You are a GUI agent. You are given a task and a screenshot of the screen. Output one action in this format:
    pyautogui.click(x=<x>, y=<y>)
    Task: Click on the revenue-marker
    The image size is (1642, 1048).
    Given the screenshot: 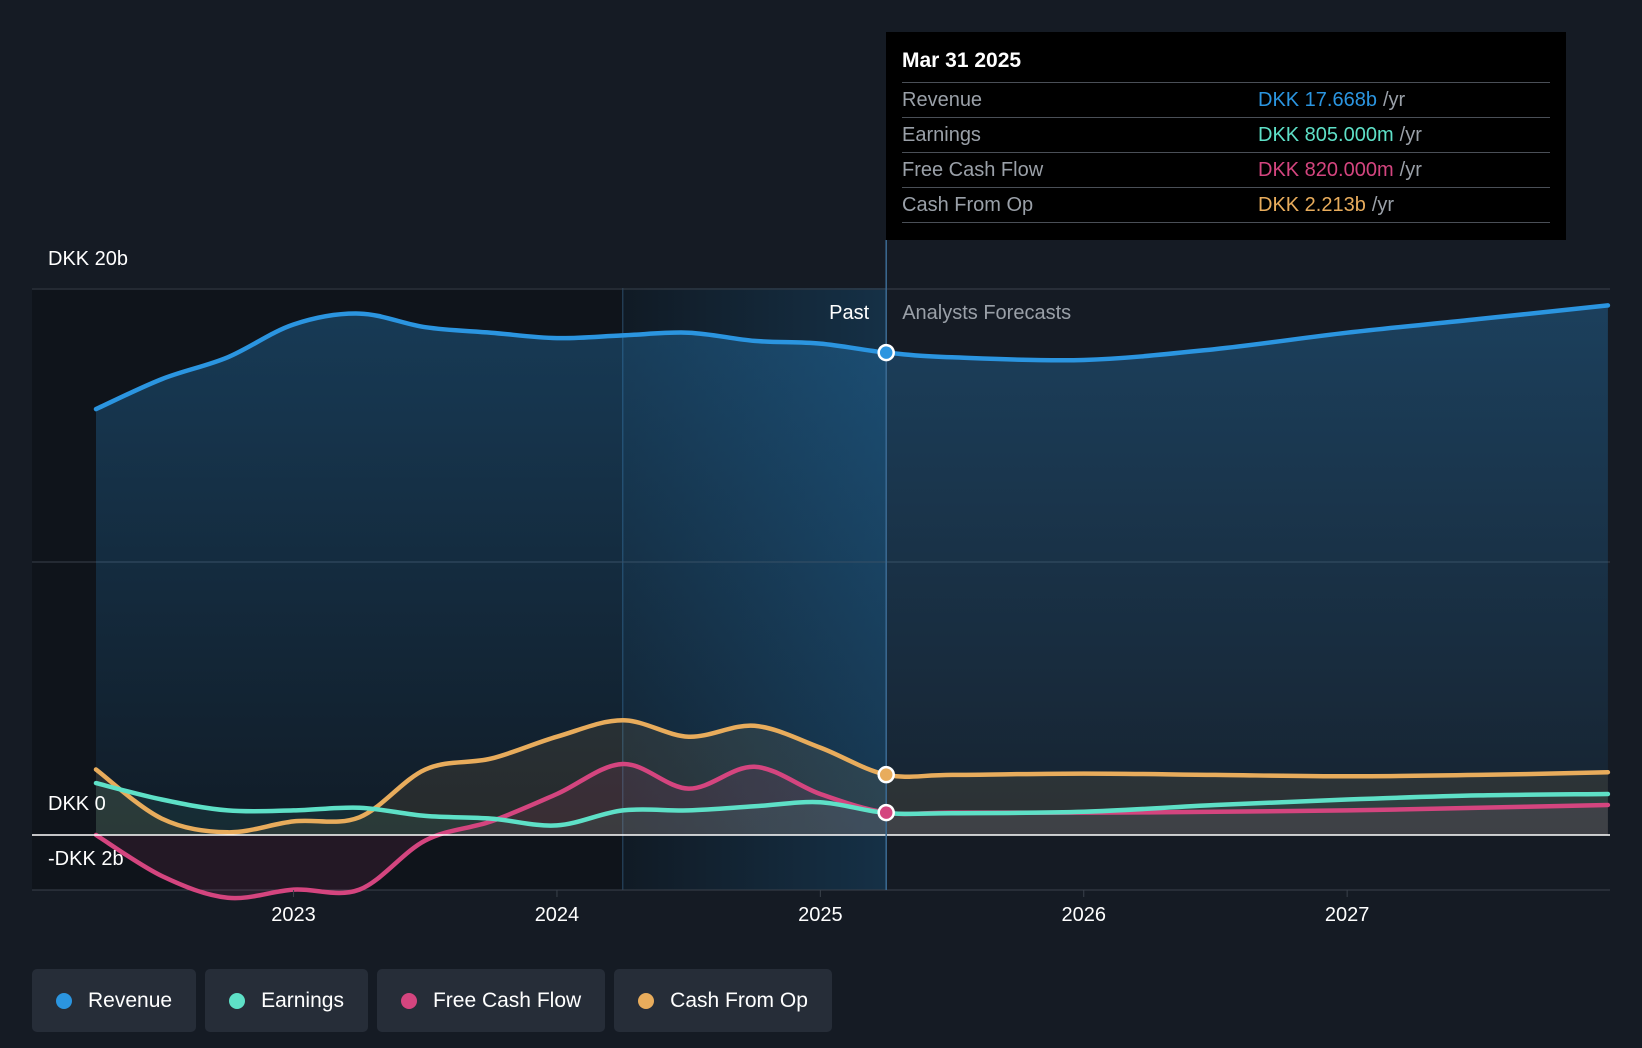 What is the action you would take?
    pyautogui.click(x=886, y=352)
    